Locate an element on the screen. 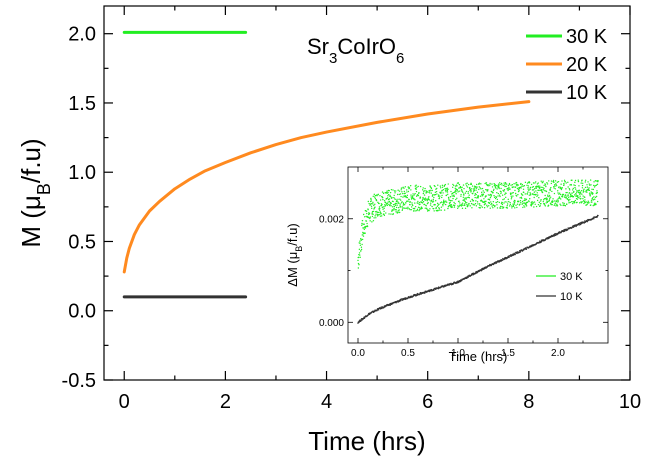 This screenshot has width=645, height=459. legend-label: 30 K is located at coordinates (587, 37).